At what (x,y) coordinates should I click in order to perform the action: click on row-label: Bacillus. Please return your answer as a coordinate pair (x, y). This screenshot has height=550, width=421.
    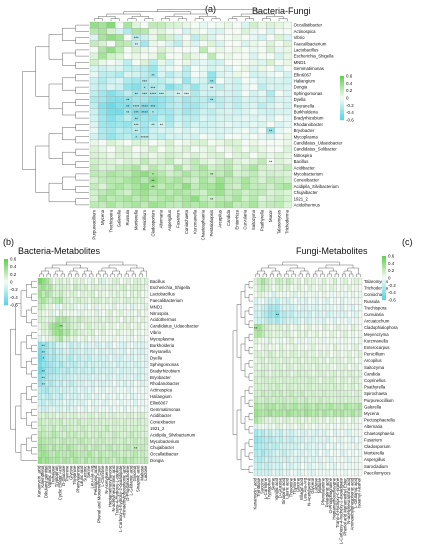
    Looking at the image, I should click on (301, 161).